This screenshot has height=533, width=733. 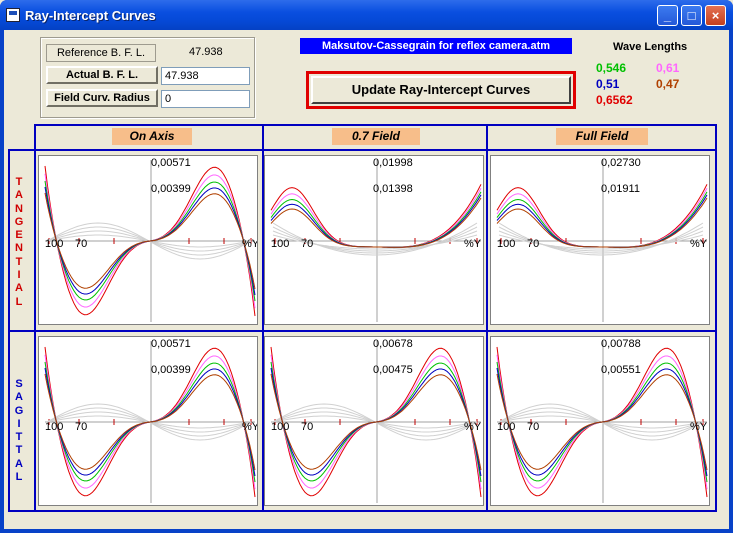 I want to click on maximize-button: □, so click(x=691, y=15).